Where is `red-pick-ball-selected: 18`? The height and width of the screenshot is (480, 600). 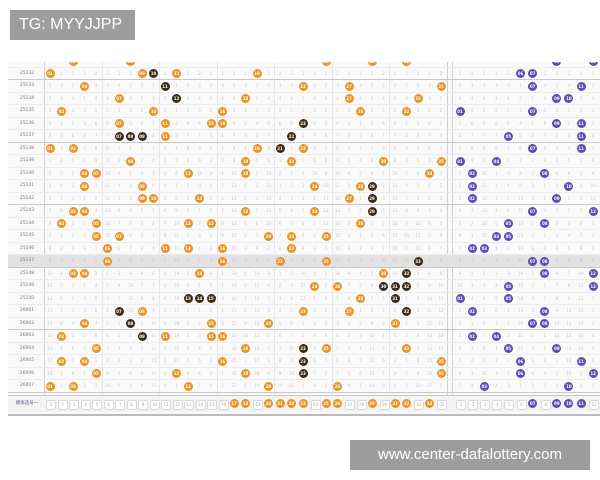
red-pick-ball-selected: 18 is located at coordinates (245, 403).